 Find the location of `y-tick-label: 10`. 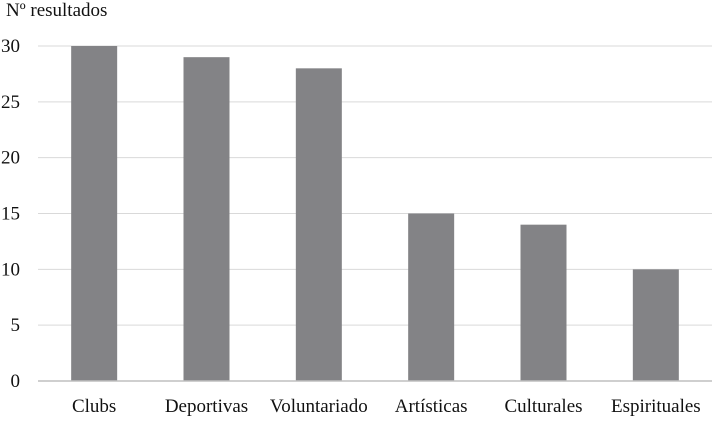

y-tick-label: 10 is located at coordinates (10, 269).